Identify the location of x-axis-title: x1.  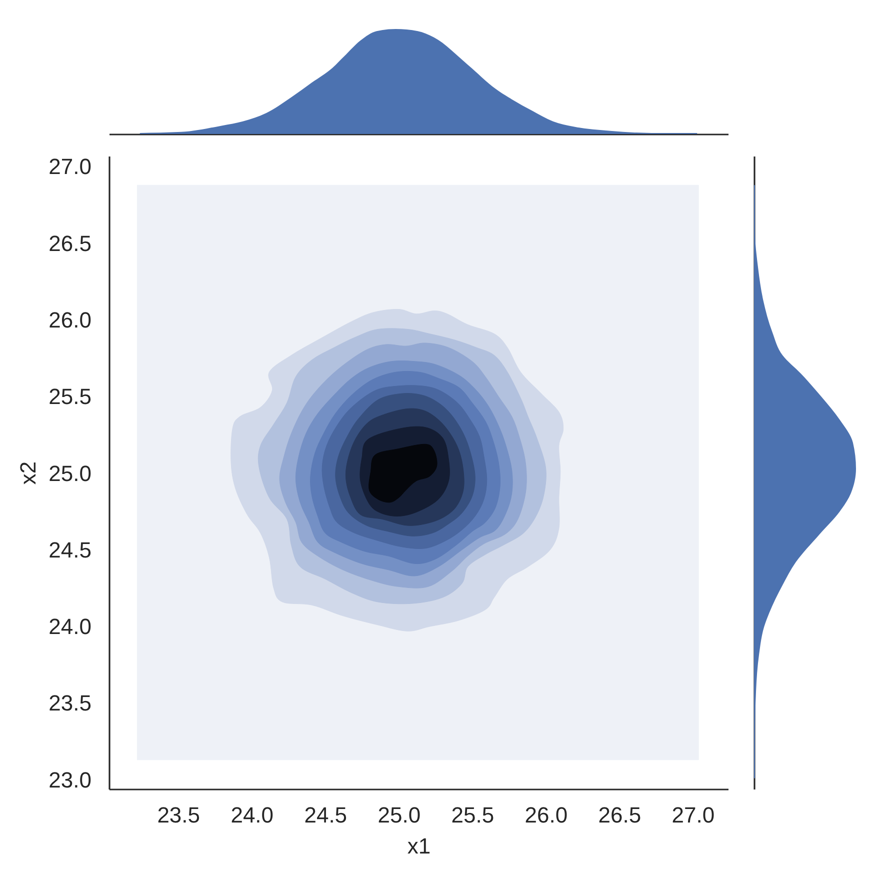
(419, 846).